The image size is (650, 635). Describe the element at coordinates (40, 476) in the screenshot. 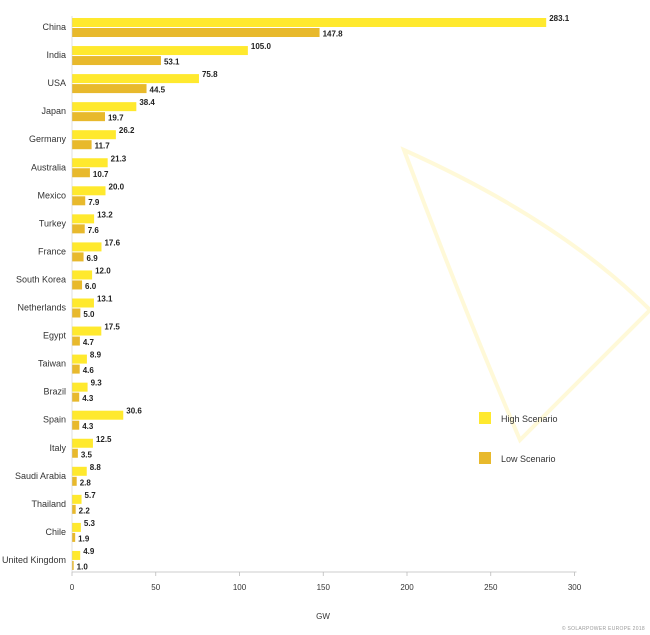

I see `category-label-saudi-arabia: Saudi Arabia` at that location.